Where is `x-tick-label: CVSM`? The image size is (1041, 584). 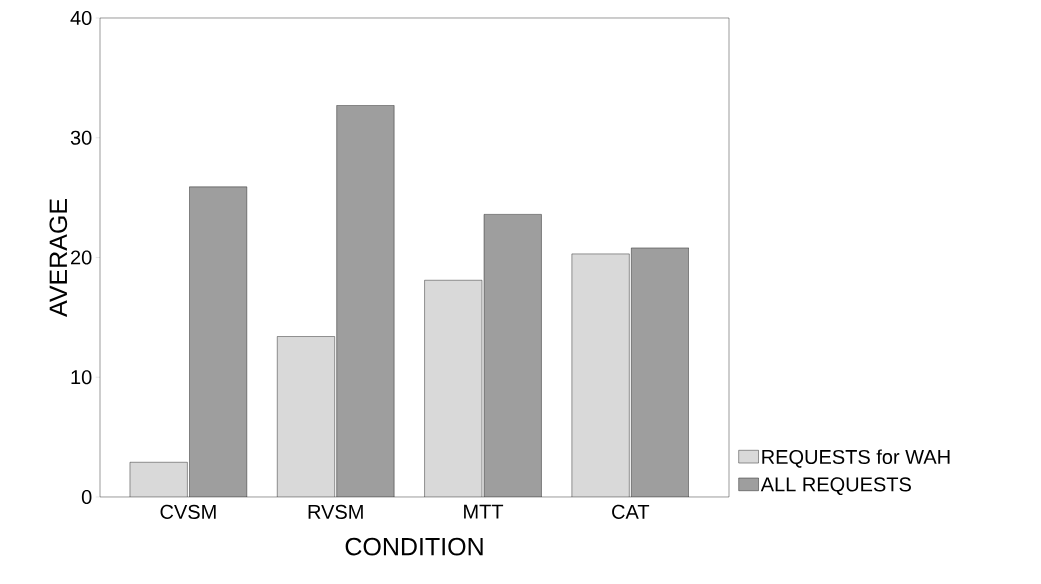 x-tick-label: CVSM is located at coordinates (188, 511).